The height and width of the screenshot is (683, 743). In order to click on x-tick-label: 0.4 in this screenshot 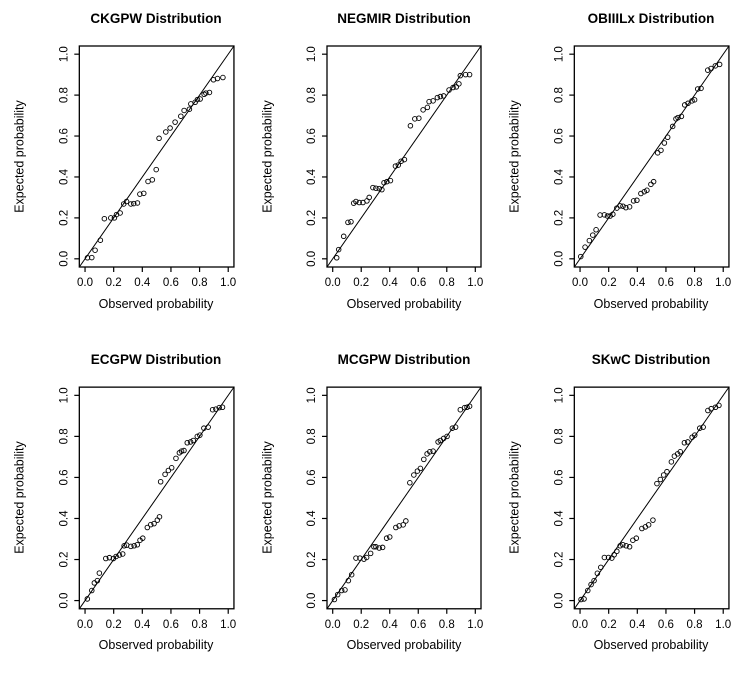, I will do `click(142, 625)`.